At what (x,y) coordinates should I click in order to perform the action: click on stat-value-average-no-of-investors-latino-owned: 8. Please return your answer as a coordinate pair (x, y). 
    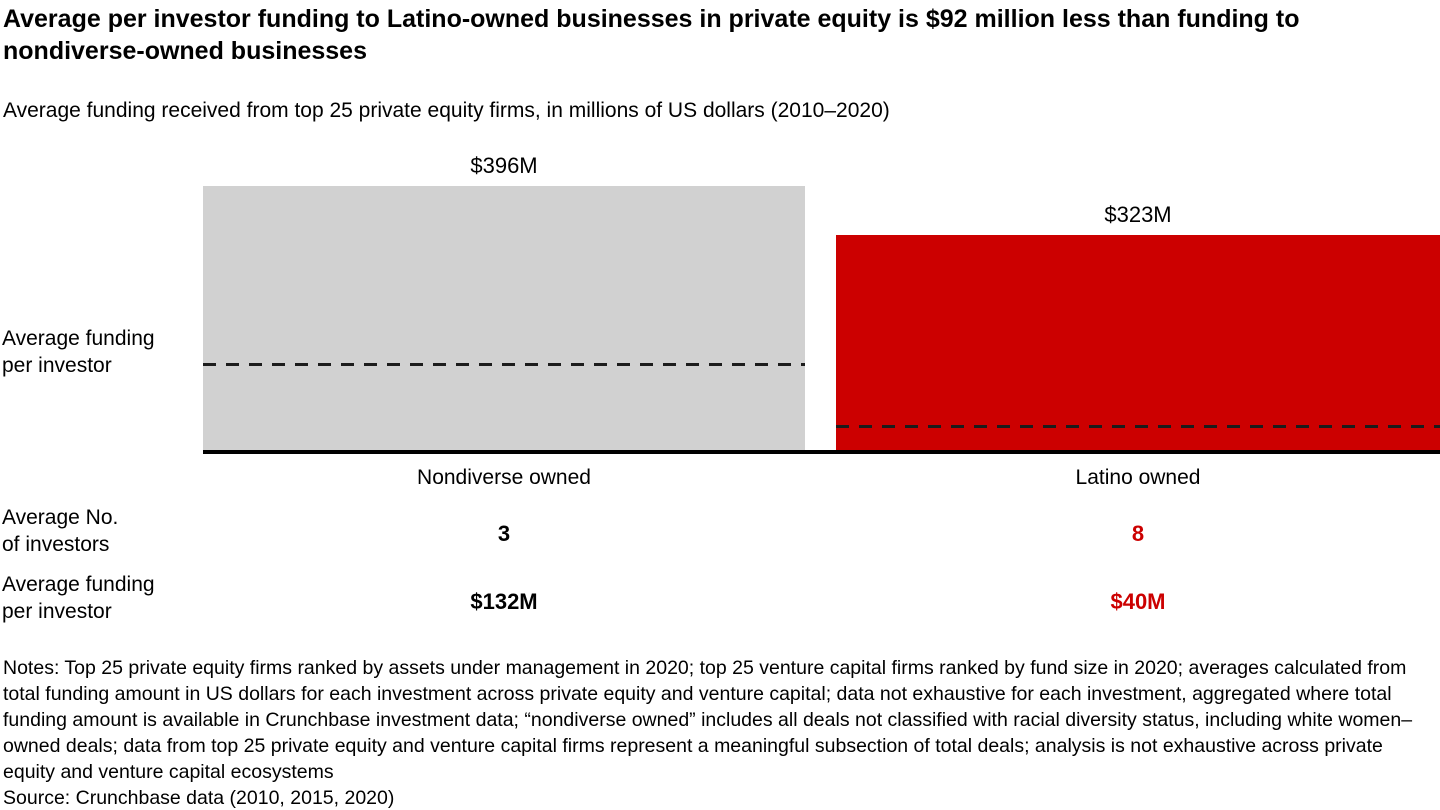
    Looking at the image, I should click on (1138, 533).